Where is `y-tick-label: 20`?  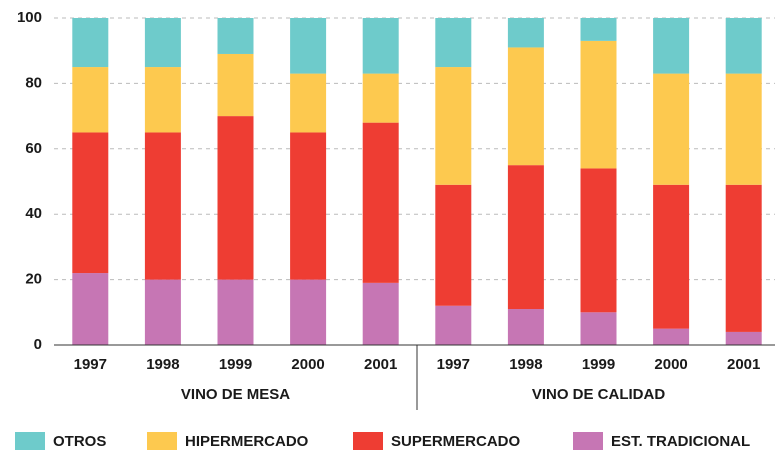 y-tick-label: 20 is located at coordinates (33, 279).